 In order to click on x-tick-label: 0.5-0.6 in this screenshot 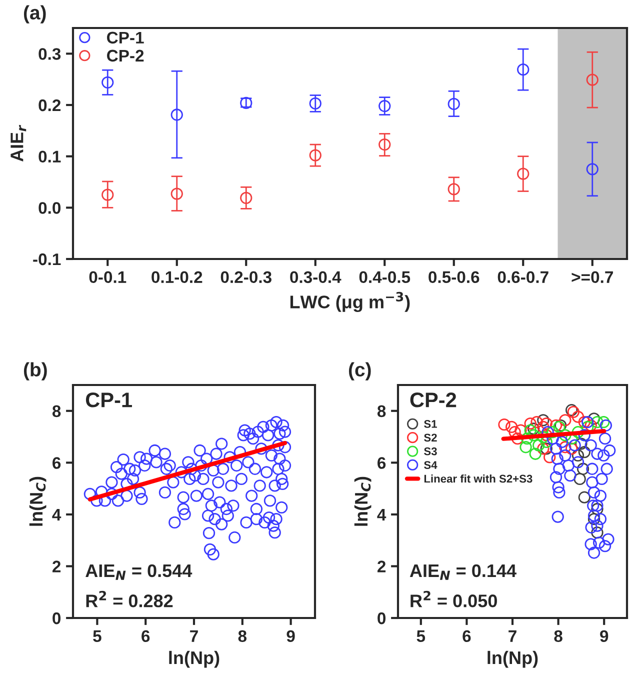, I will do `click(454, 277)`.